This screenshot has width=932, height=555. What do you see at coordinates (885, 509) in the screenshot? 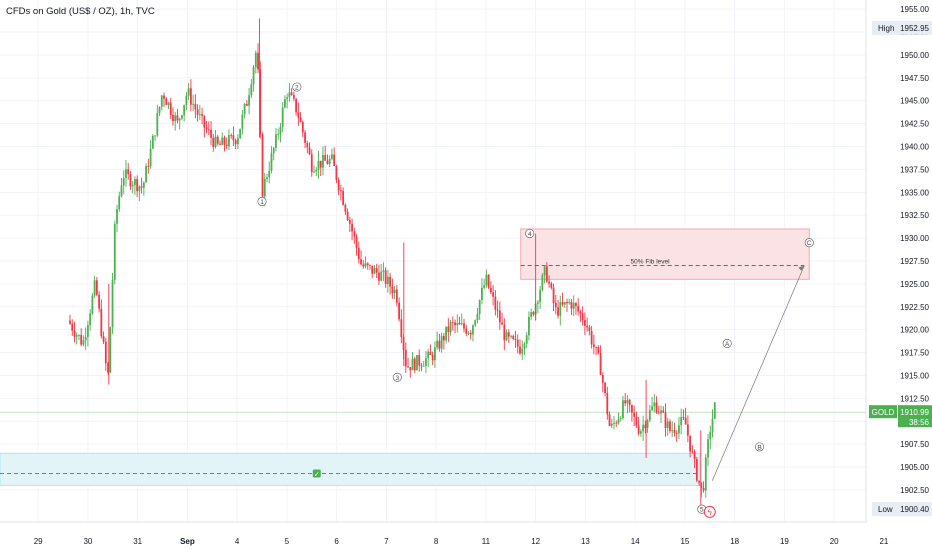
I see `low-tag-label: Low` at bounding box center [885, 509].